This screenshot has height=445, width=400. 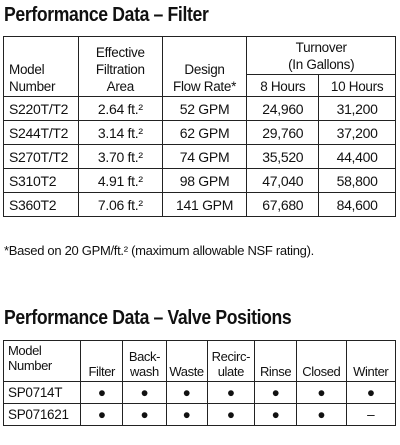 I want to click on area-header-line-1: Effective, so click(x=120, y=52).